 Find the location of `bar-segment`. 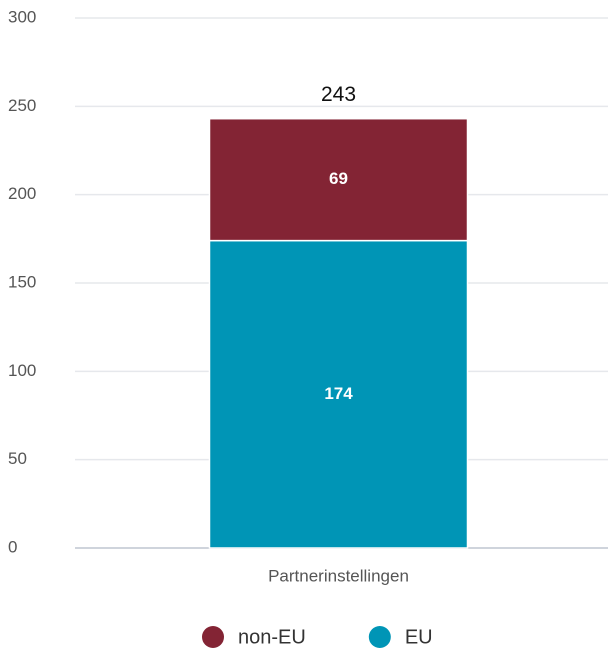

bar-segment is located at coordinates (338, 179).